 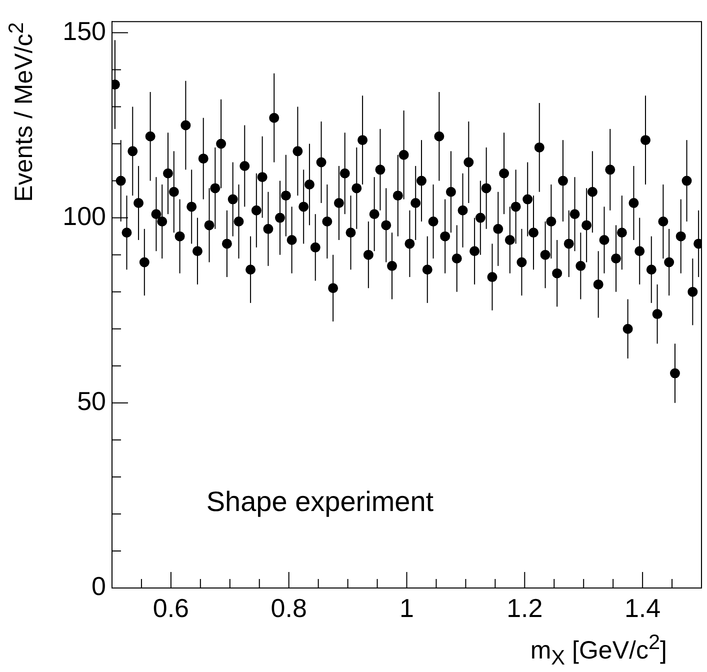 I want to click on y-tick-label: 50, so click(x=91, y=401).